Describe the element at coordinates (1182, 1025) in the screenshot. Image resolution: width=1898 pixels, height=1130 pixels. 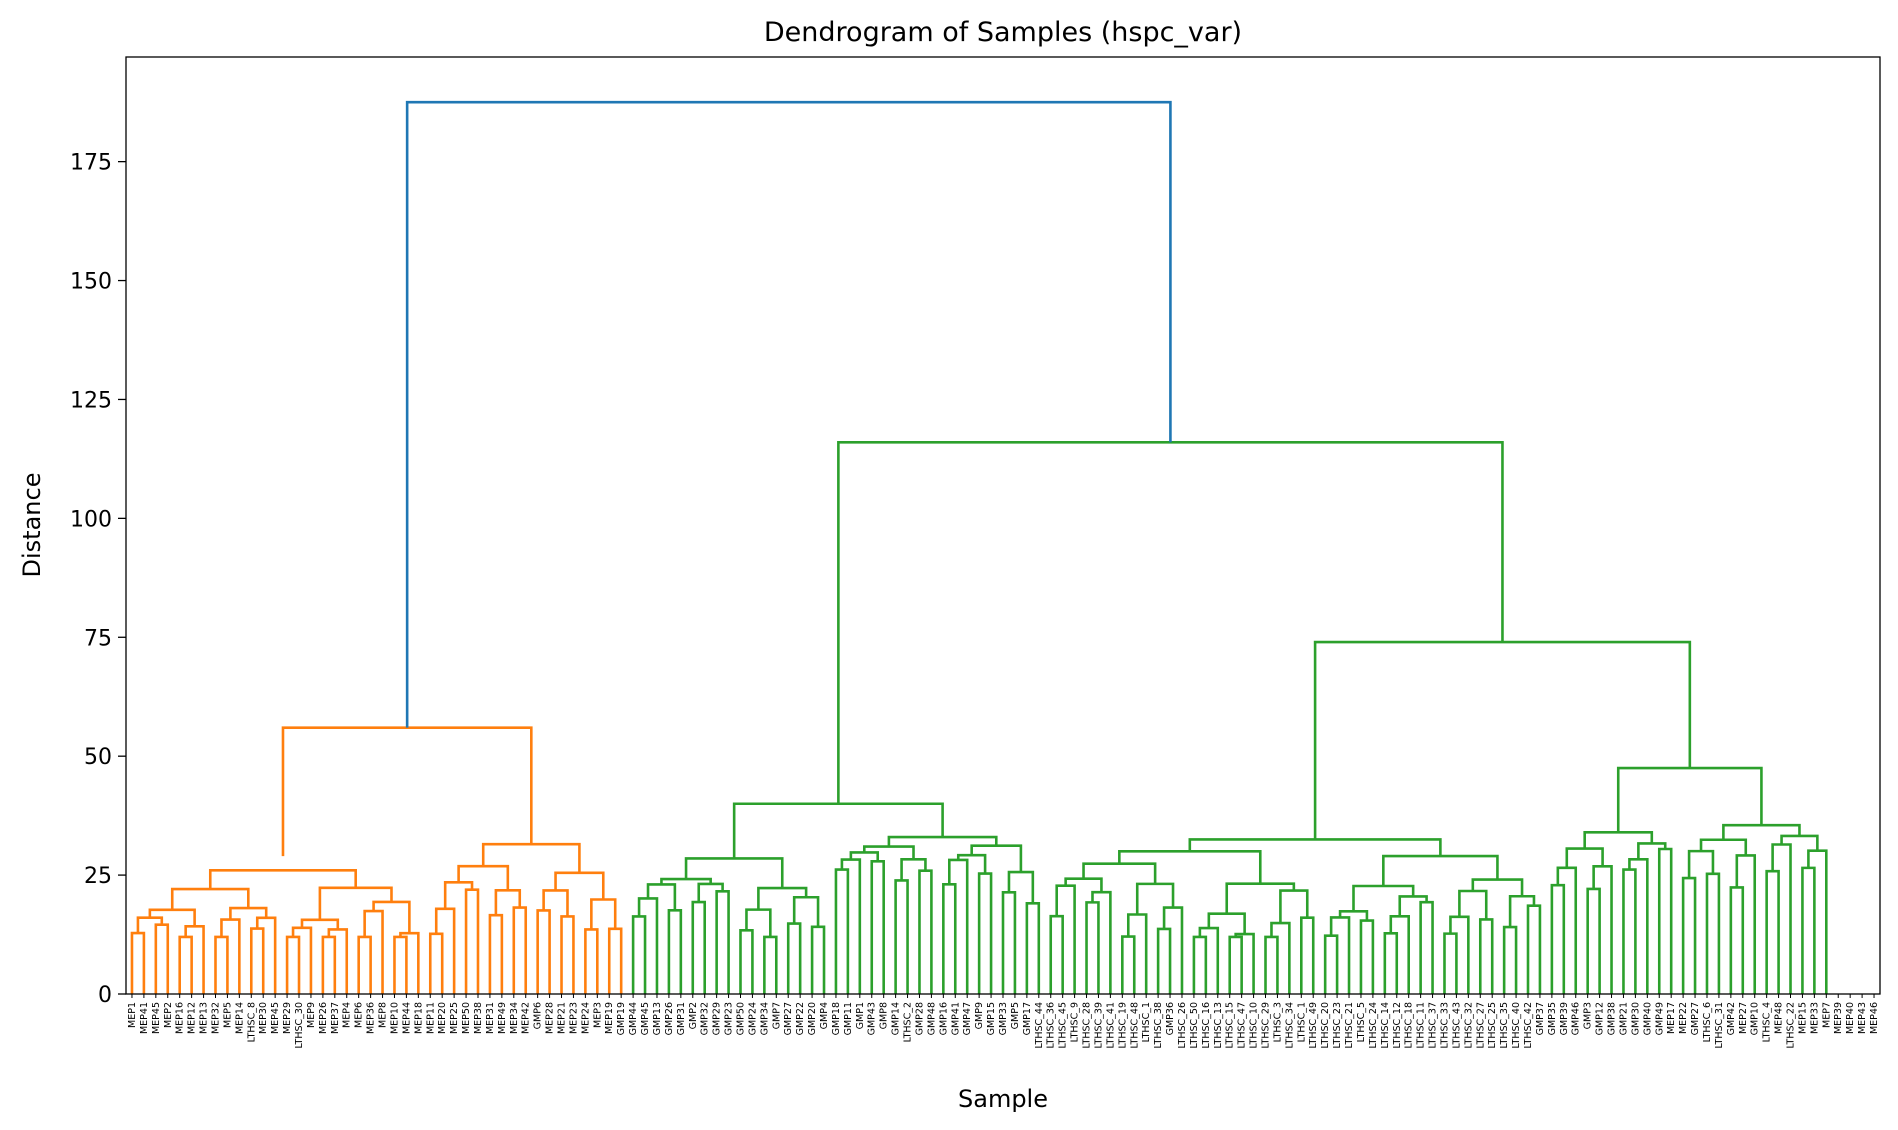
I see `leaf-label: LTHSC_26` at that location.